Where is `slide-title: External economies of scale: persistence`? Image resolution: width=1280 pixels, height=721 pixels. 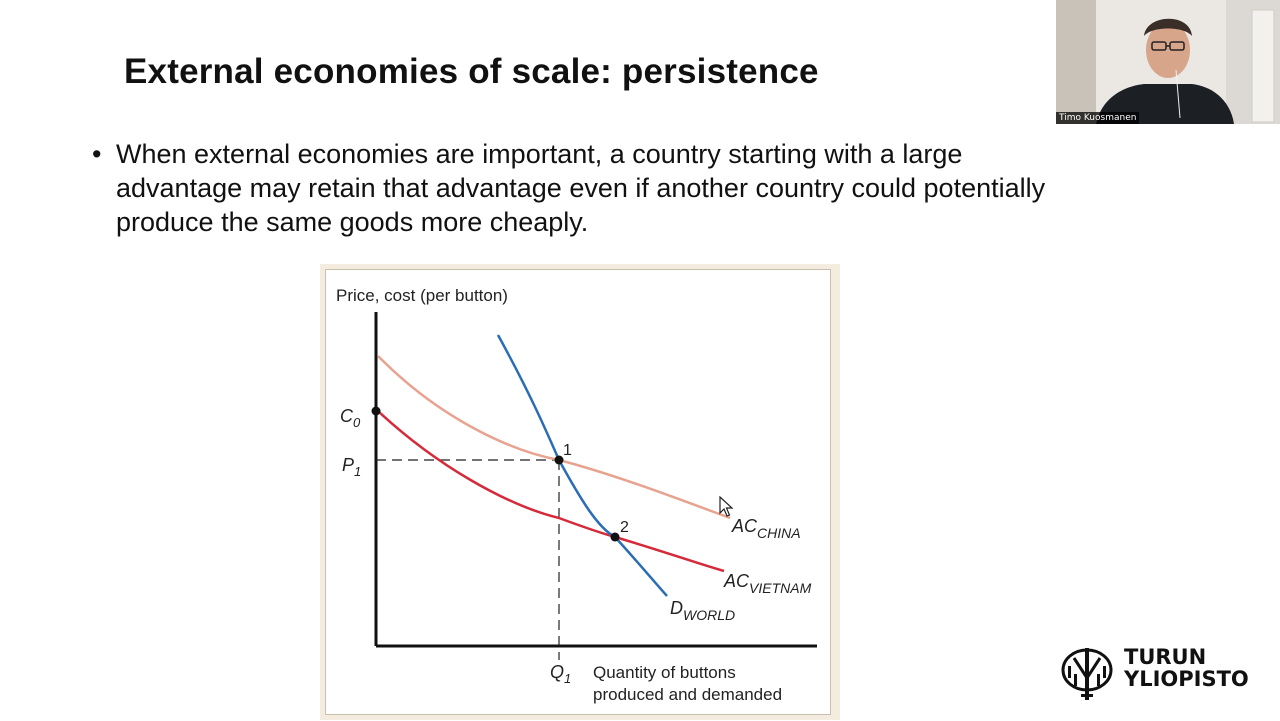
slide-title: External economies of scale: persistence is located at coordinates (471, 71).